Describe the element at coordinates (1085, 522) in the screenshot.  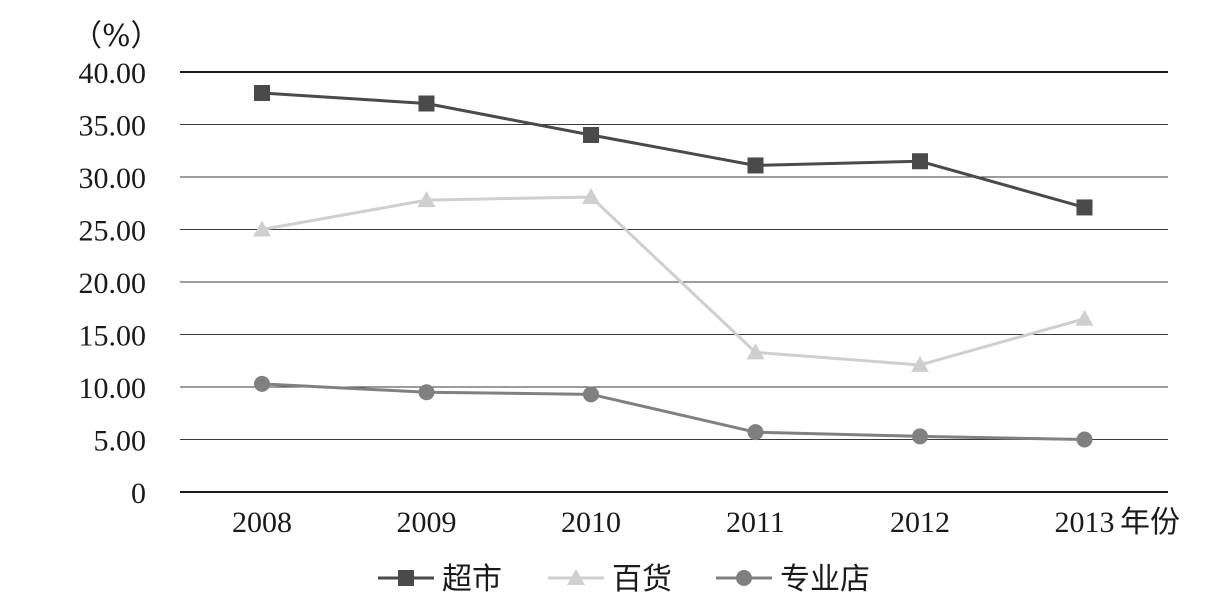
I see `x-tick-label: 2013` at that location.